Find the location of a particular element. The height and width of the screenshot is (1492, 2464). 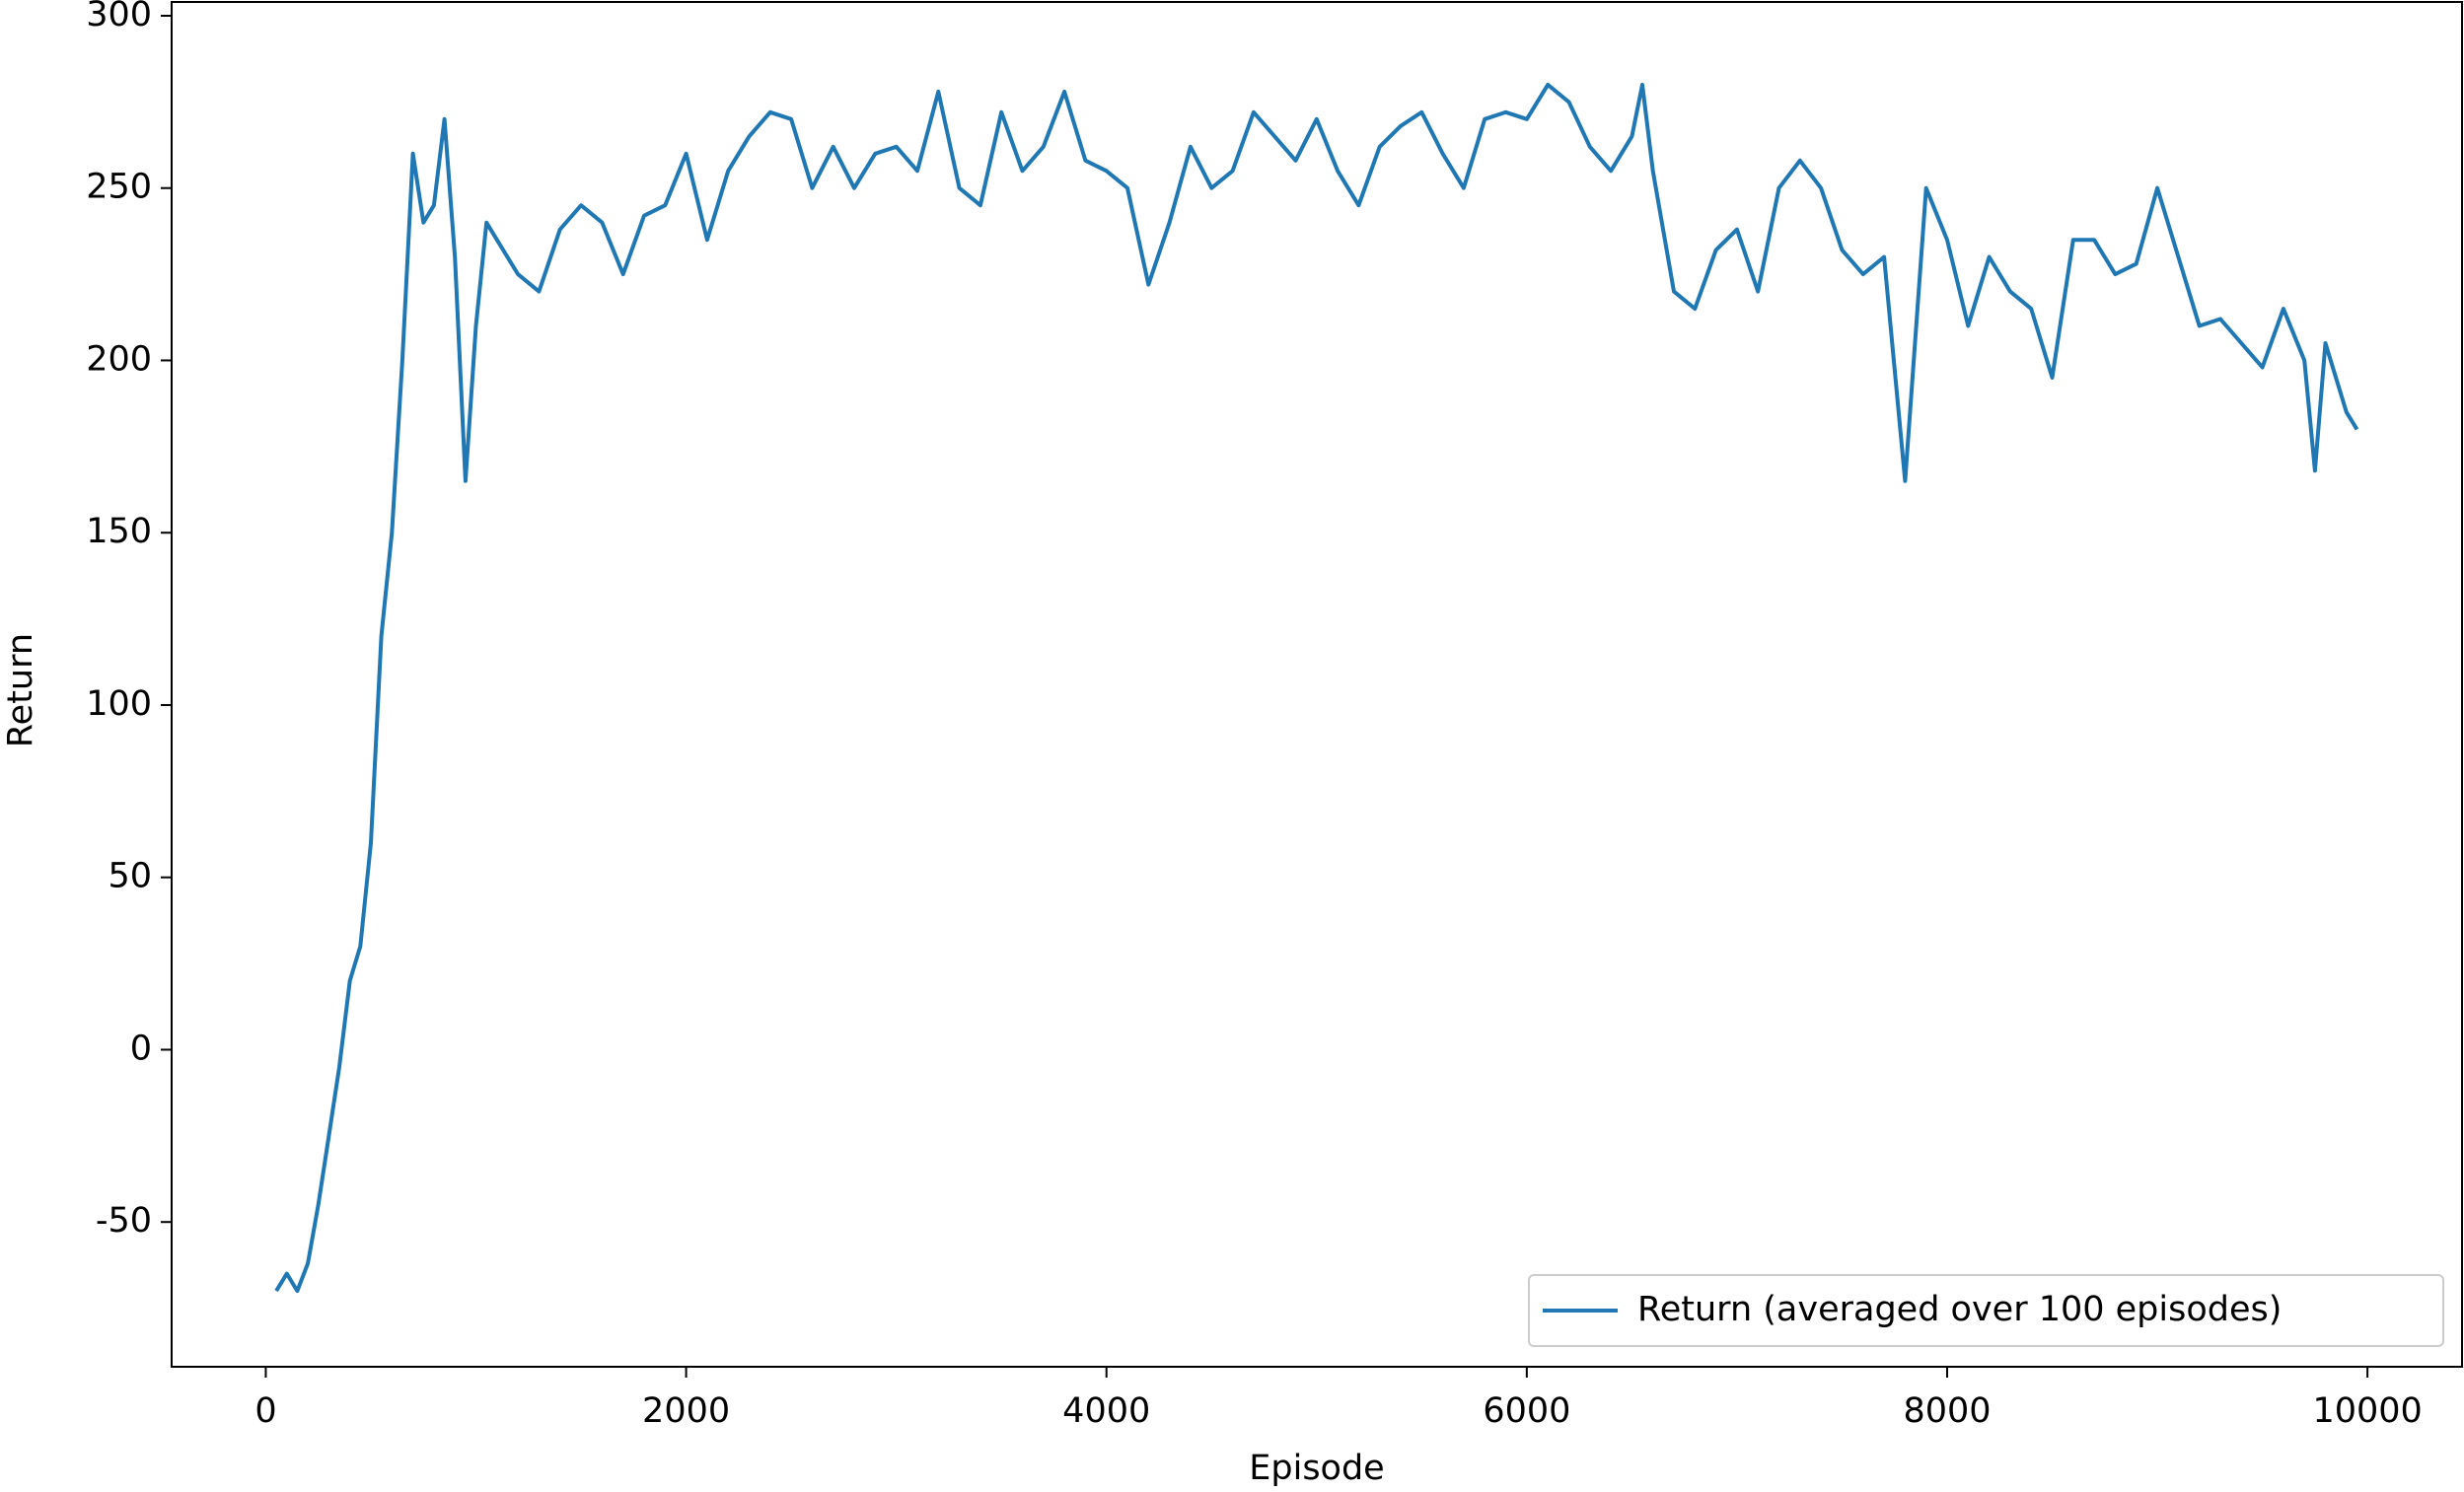

x-tick-label: 8000 is located at coordinates (1947, 1411).